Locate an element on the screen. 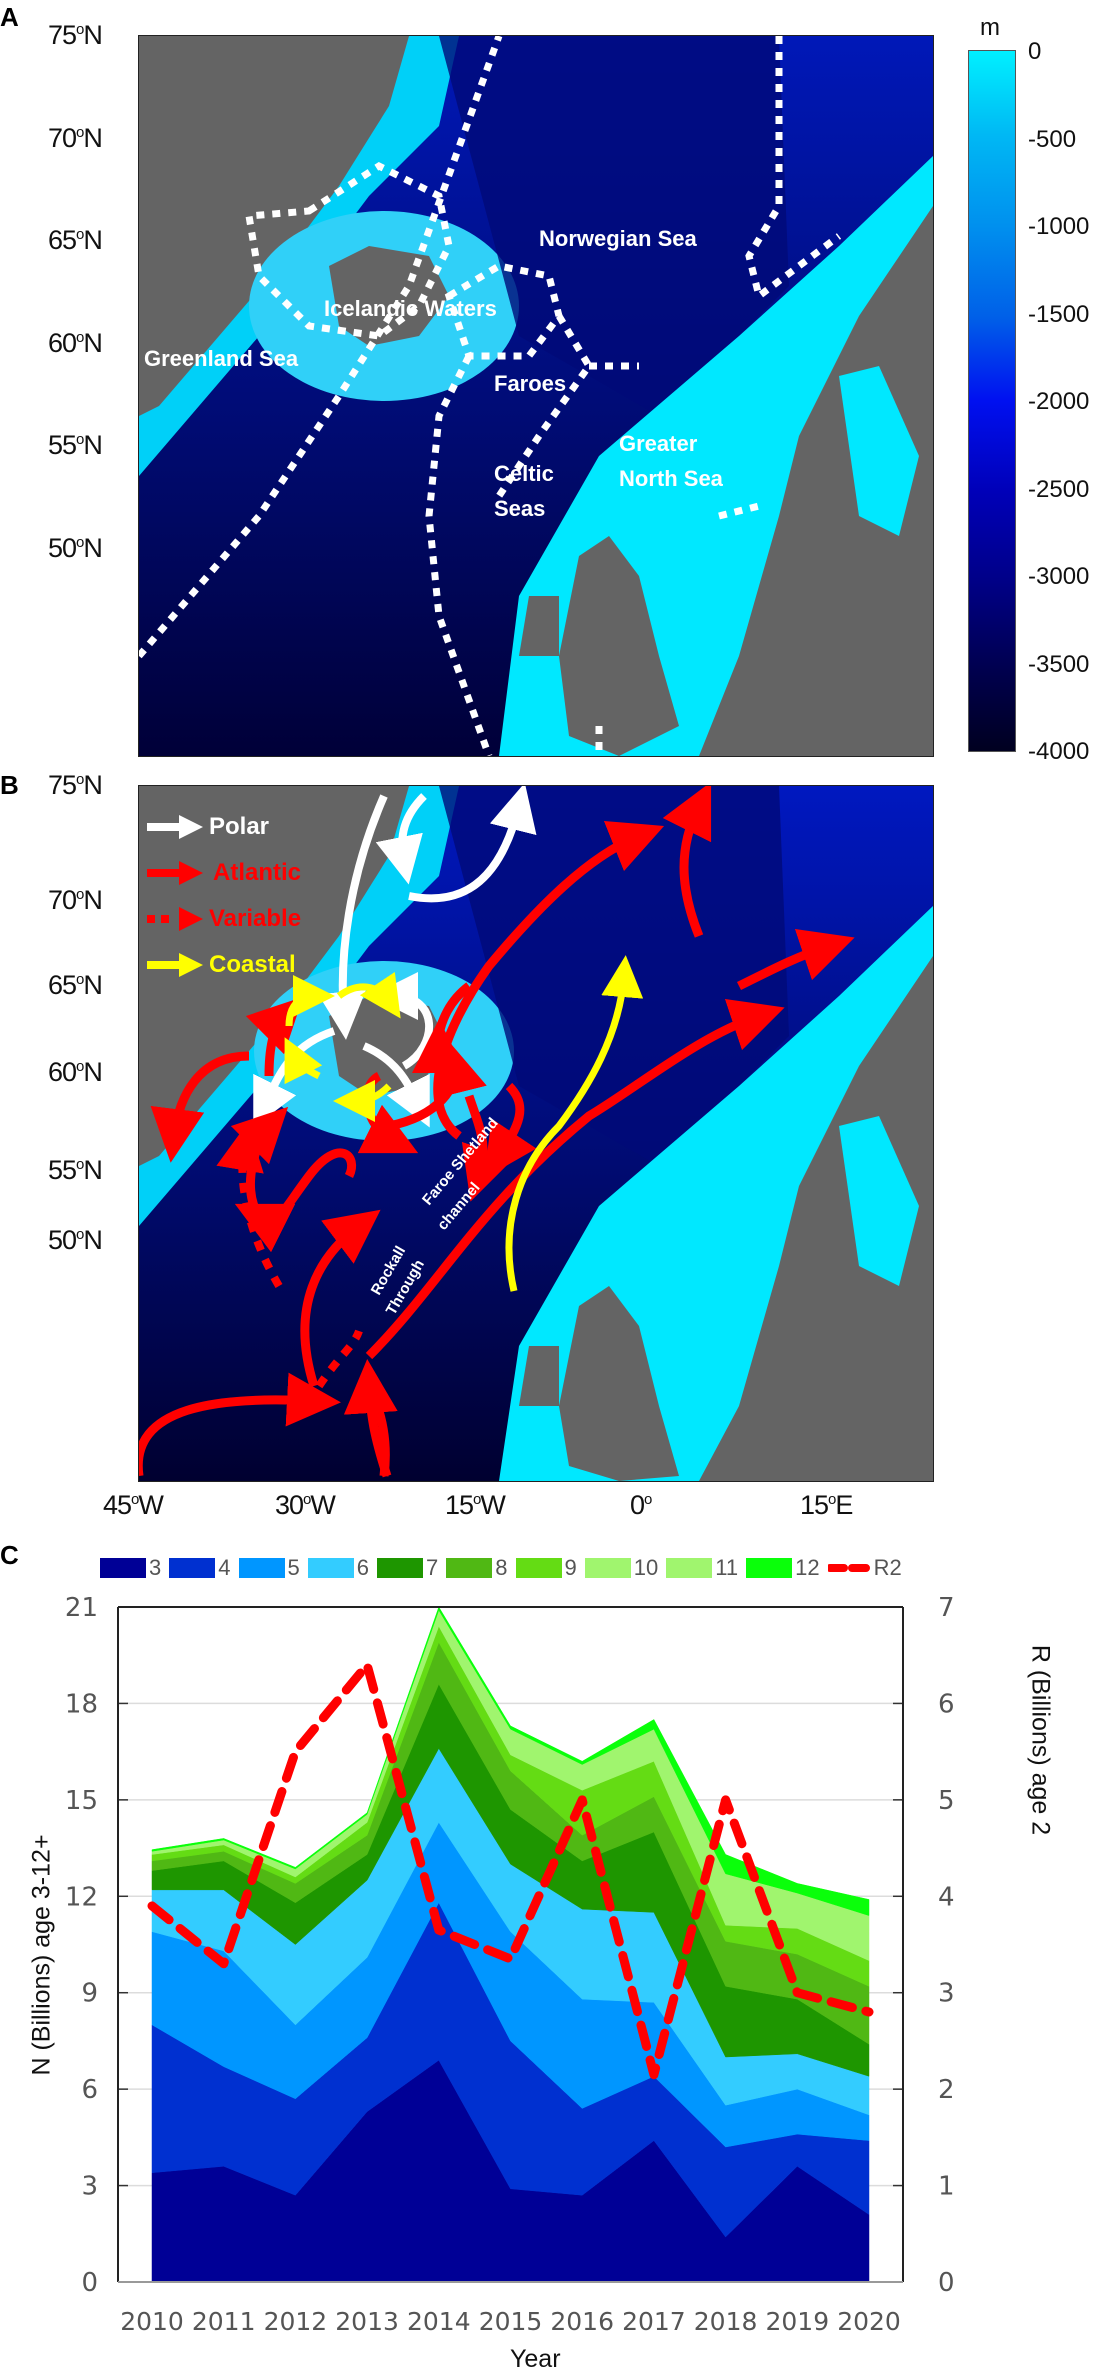  panel-c-letter: C is located at coordinates (9, 1555).